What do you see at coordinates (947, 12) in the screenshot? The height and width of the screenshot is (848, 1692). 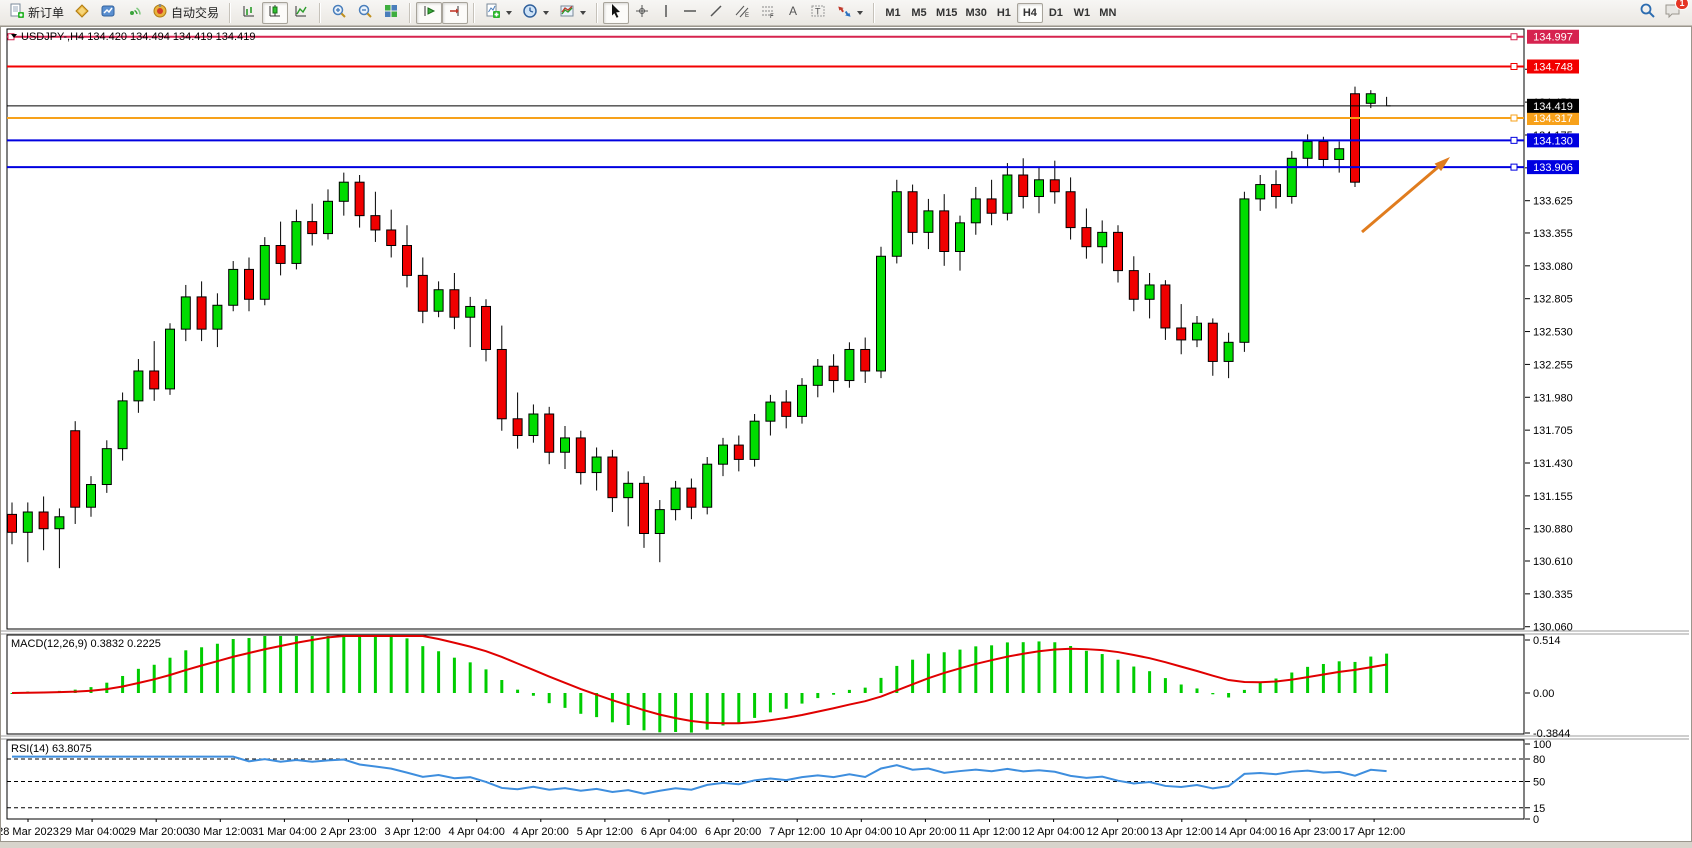 I see `timeframe-m15-button: M15` at bounding box center [947, 12].